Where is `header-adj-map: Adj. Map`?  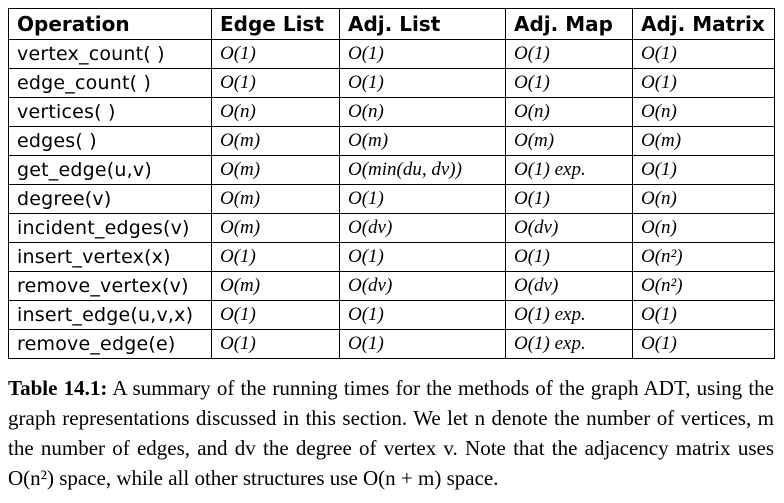 header-adj-map: Adj. Map is located at coordinates (569, 24).